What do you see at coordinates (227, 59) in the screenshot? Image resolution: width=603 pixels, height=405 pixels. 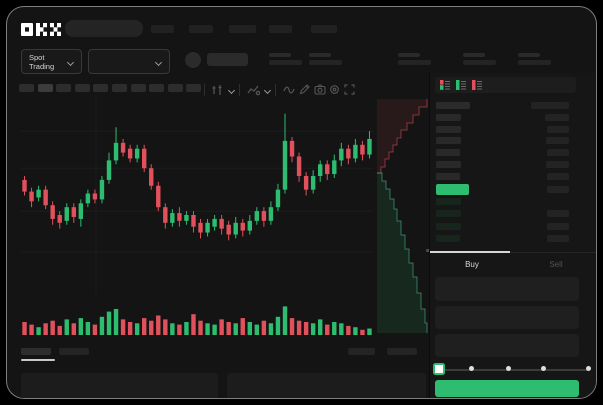 I see `pair-name-placeholder` at bounding box center [227, 59].